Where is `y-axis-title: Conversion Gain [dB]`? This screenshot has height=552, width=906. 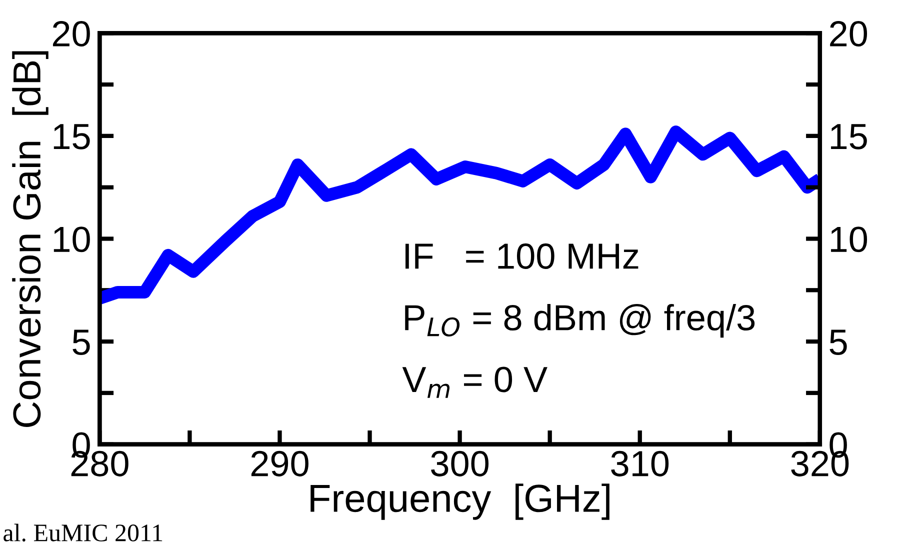 y-axis-title: Conversion Gain [dB] is located at coordinates (30, 239).